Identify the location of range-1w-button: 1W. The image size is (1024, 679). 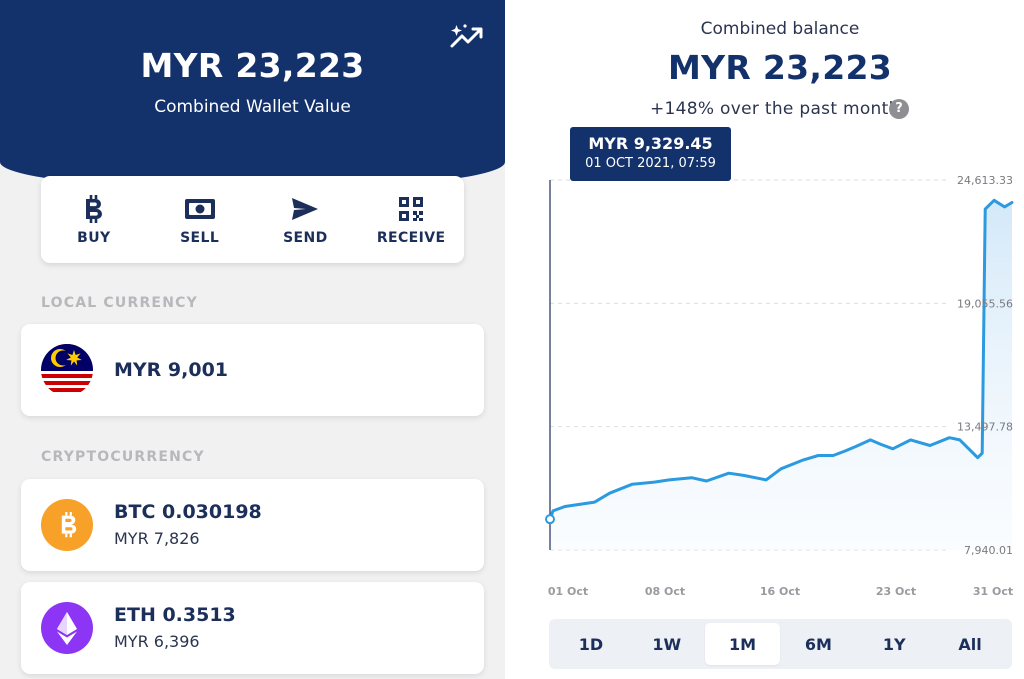
(667, 644).